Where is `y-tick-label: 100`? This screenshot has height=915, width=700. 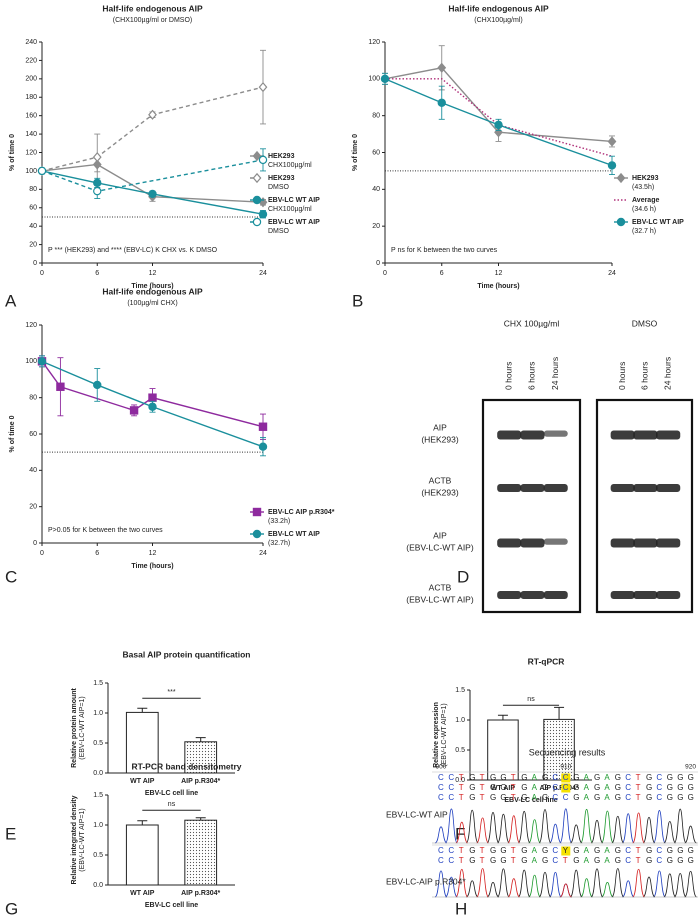
y-tick-label: 100 is located at coordinates (31, 171).